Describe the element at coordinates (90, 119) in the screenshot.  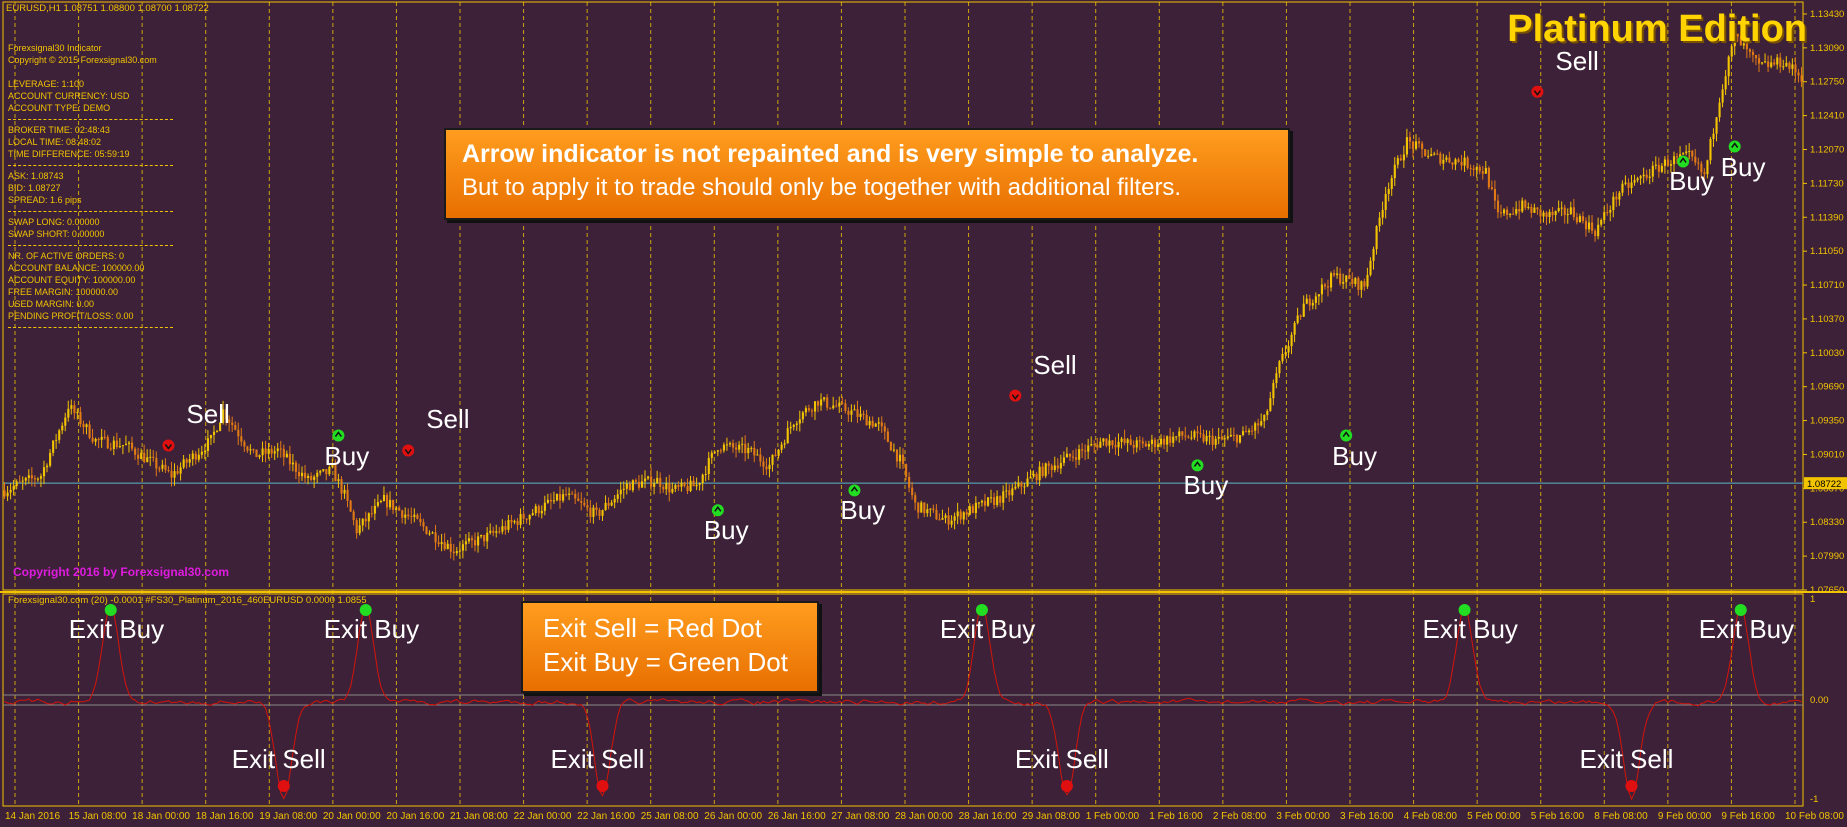
I see `panel-separator` at that location.